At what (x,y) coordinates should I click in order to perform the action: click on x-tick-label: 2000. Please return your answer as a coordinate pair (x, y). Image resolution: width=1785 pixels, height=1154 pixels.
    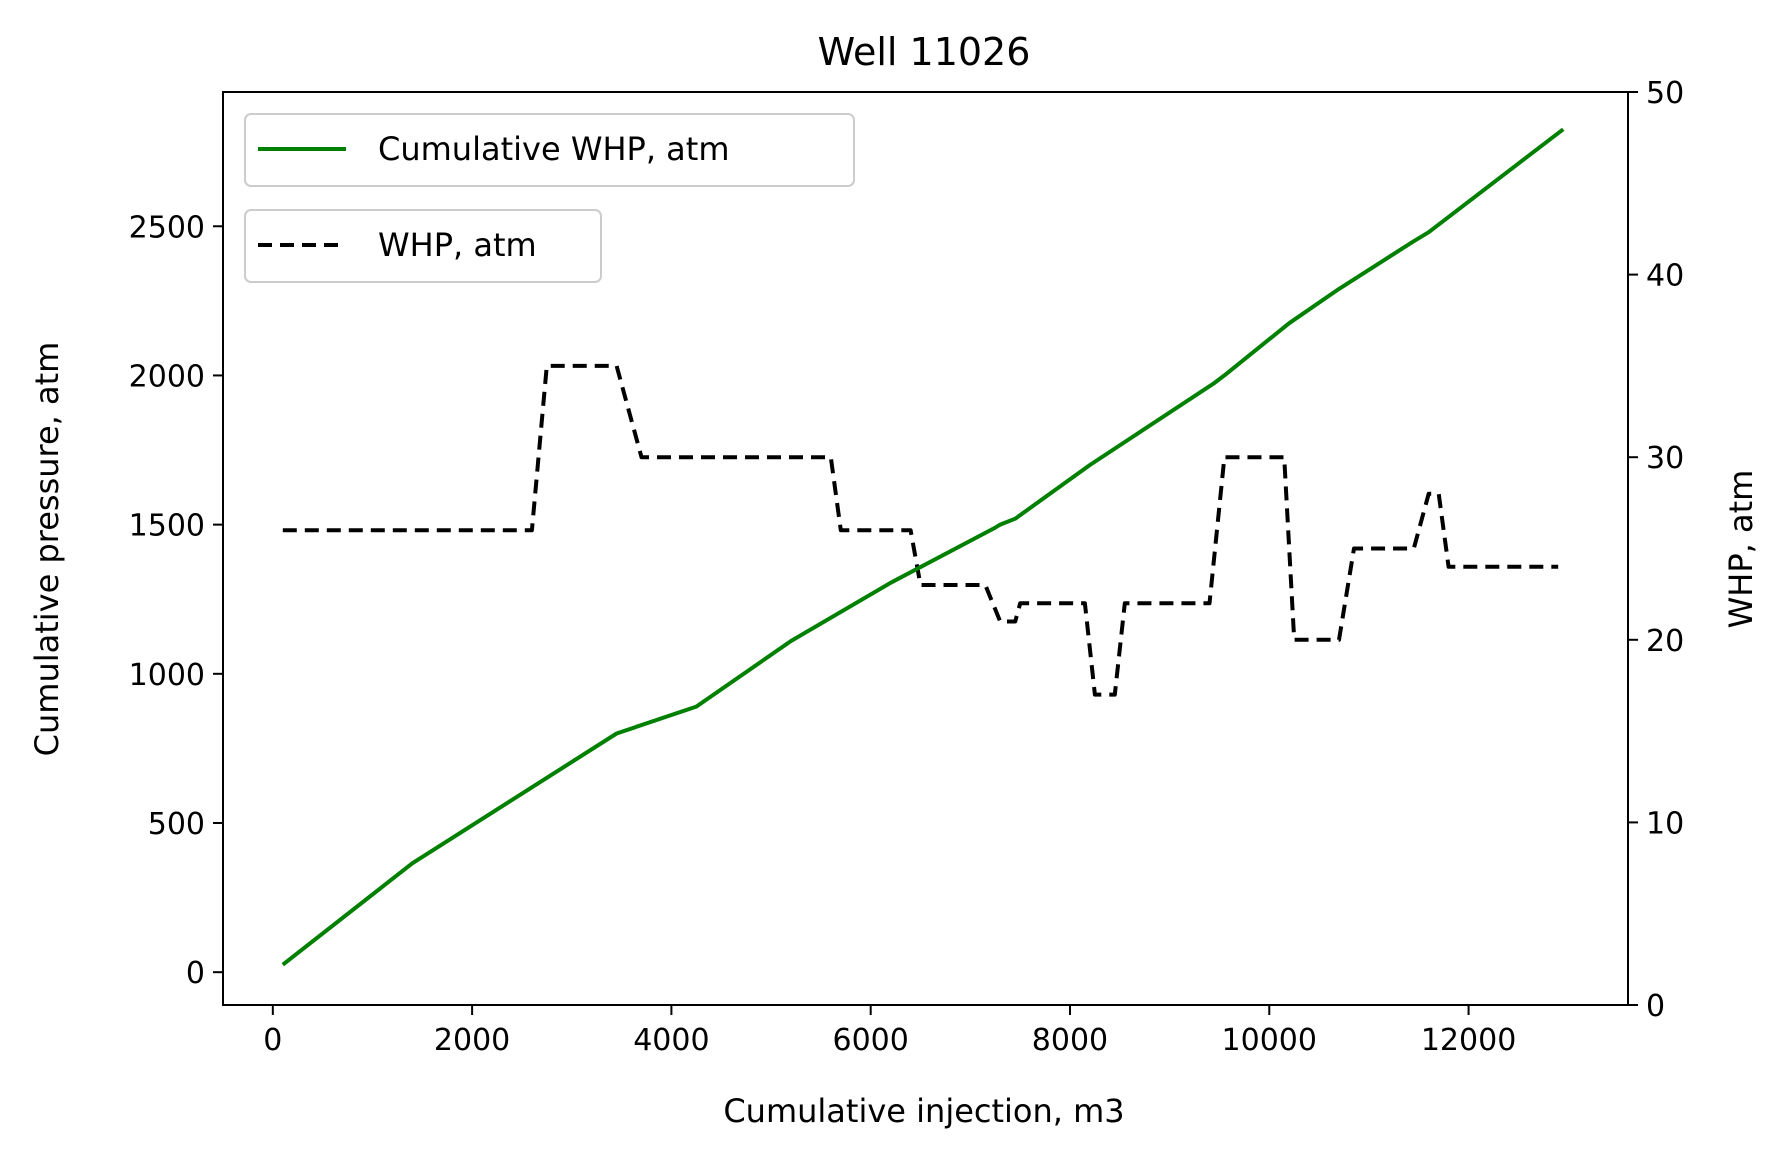
    Looking at the image, I should click on (472, 1040).